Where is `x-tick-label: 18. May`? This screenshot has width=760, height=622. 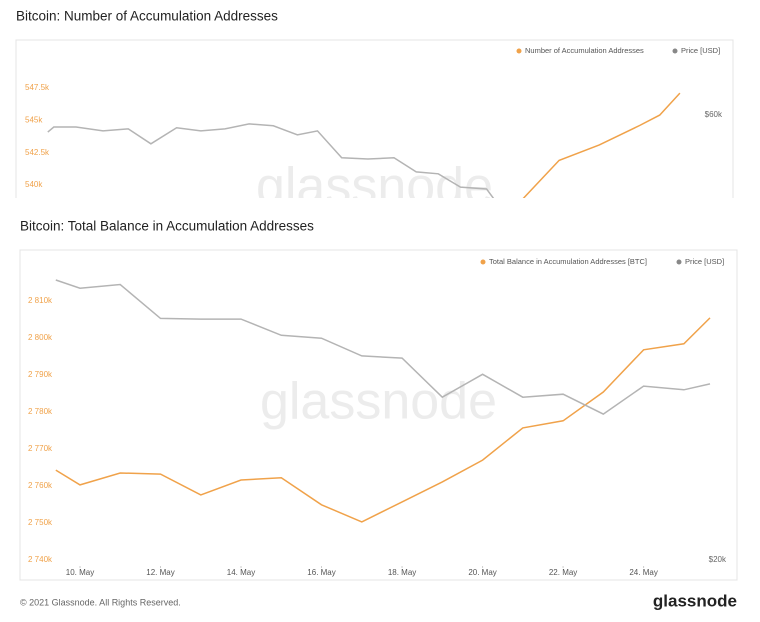
x-tick-label: 18. May is located at coordinates (402, 572).